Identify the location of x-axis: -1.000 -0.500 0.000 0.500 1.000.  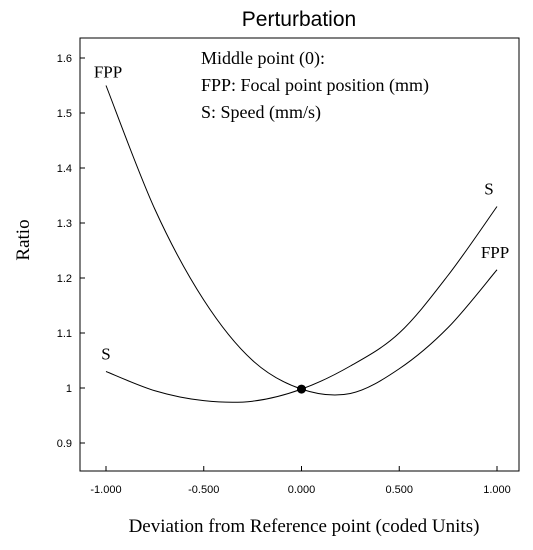
(300, 481).